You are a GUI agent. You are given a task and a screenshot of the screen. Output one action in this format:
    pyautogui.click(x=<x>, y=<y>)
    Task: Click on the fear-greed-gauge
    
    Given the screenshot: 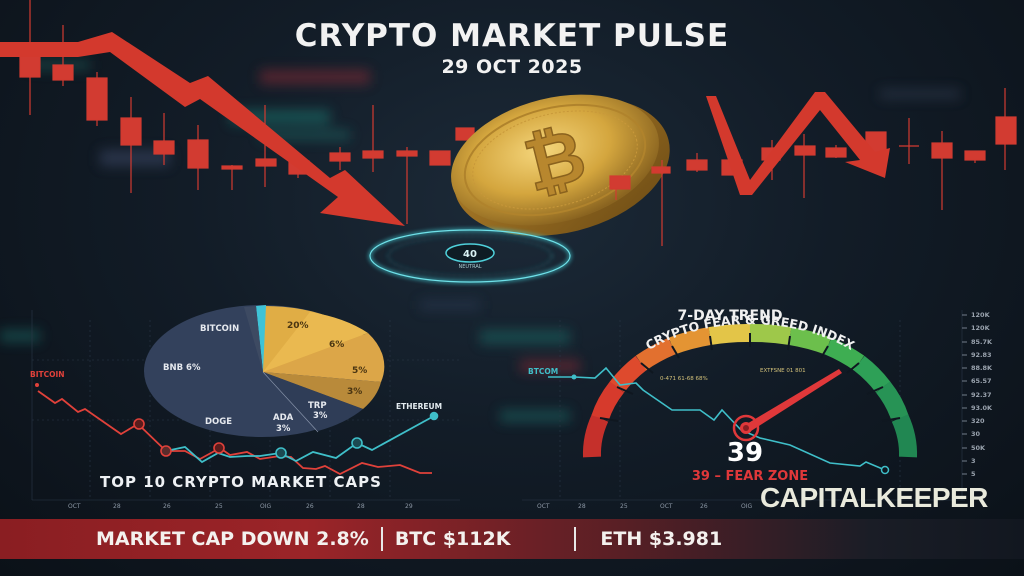 What is the action you would take?
    pyautogui.click(x=750, y=390)
    